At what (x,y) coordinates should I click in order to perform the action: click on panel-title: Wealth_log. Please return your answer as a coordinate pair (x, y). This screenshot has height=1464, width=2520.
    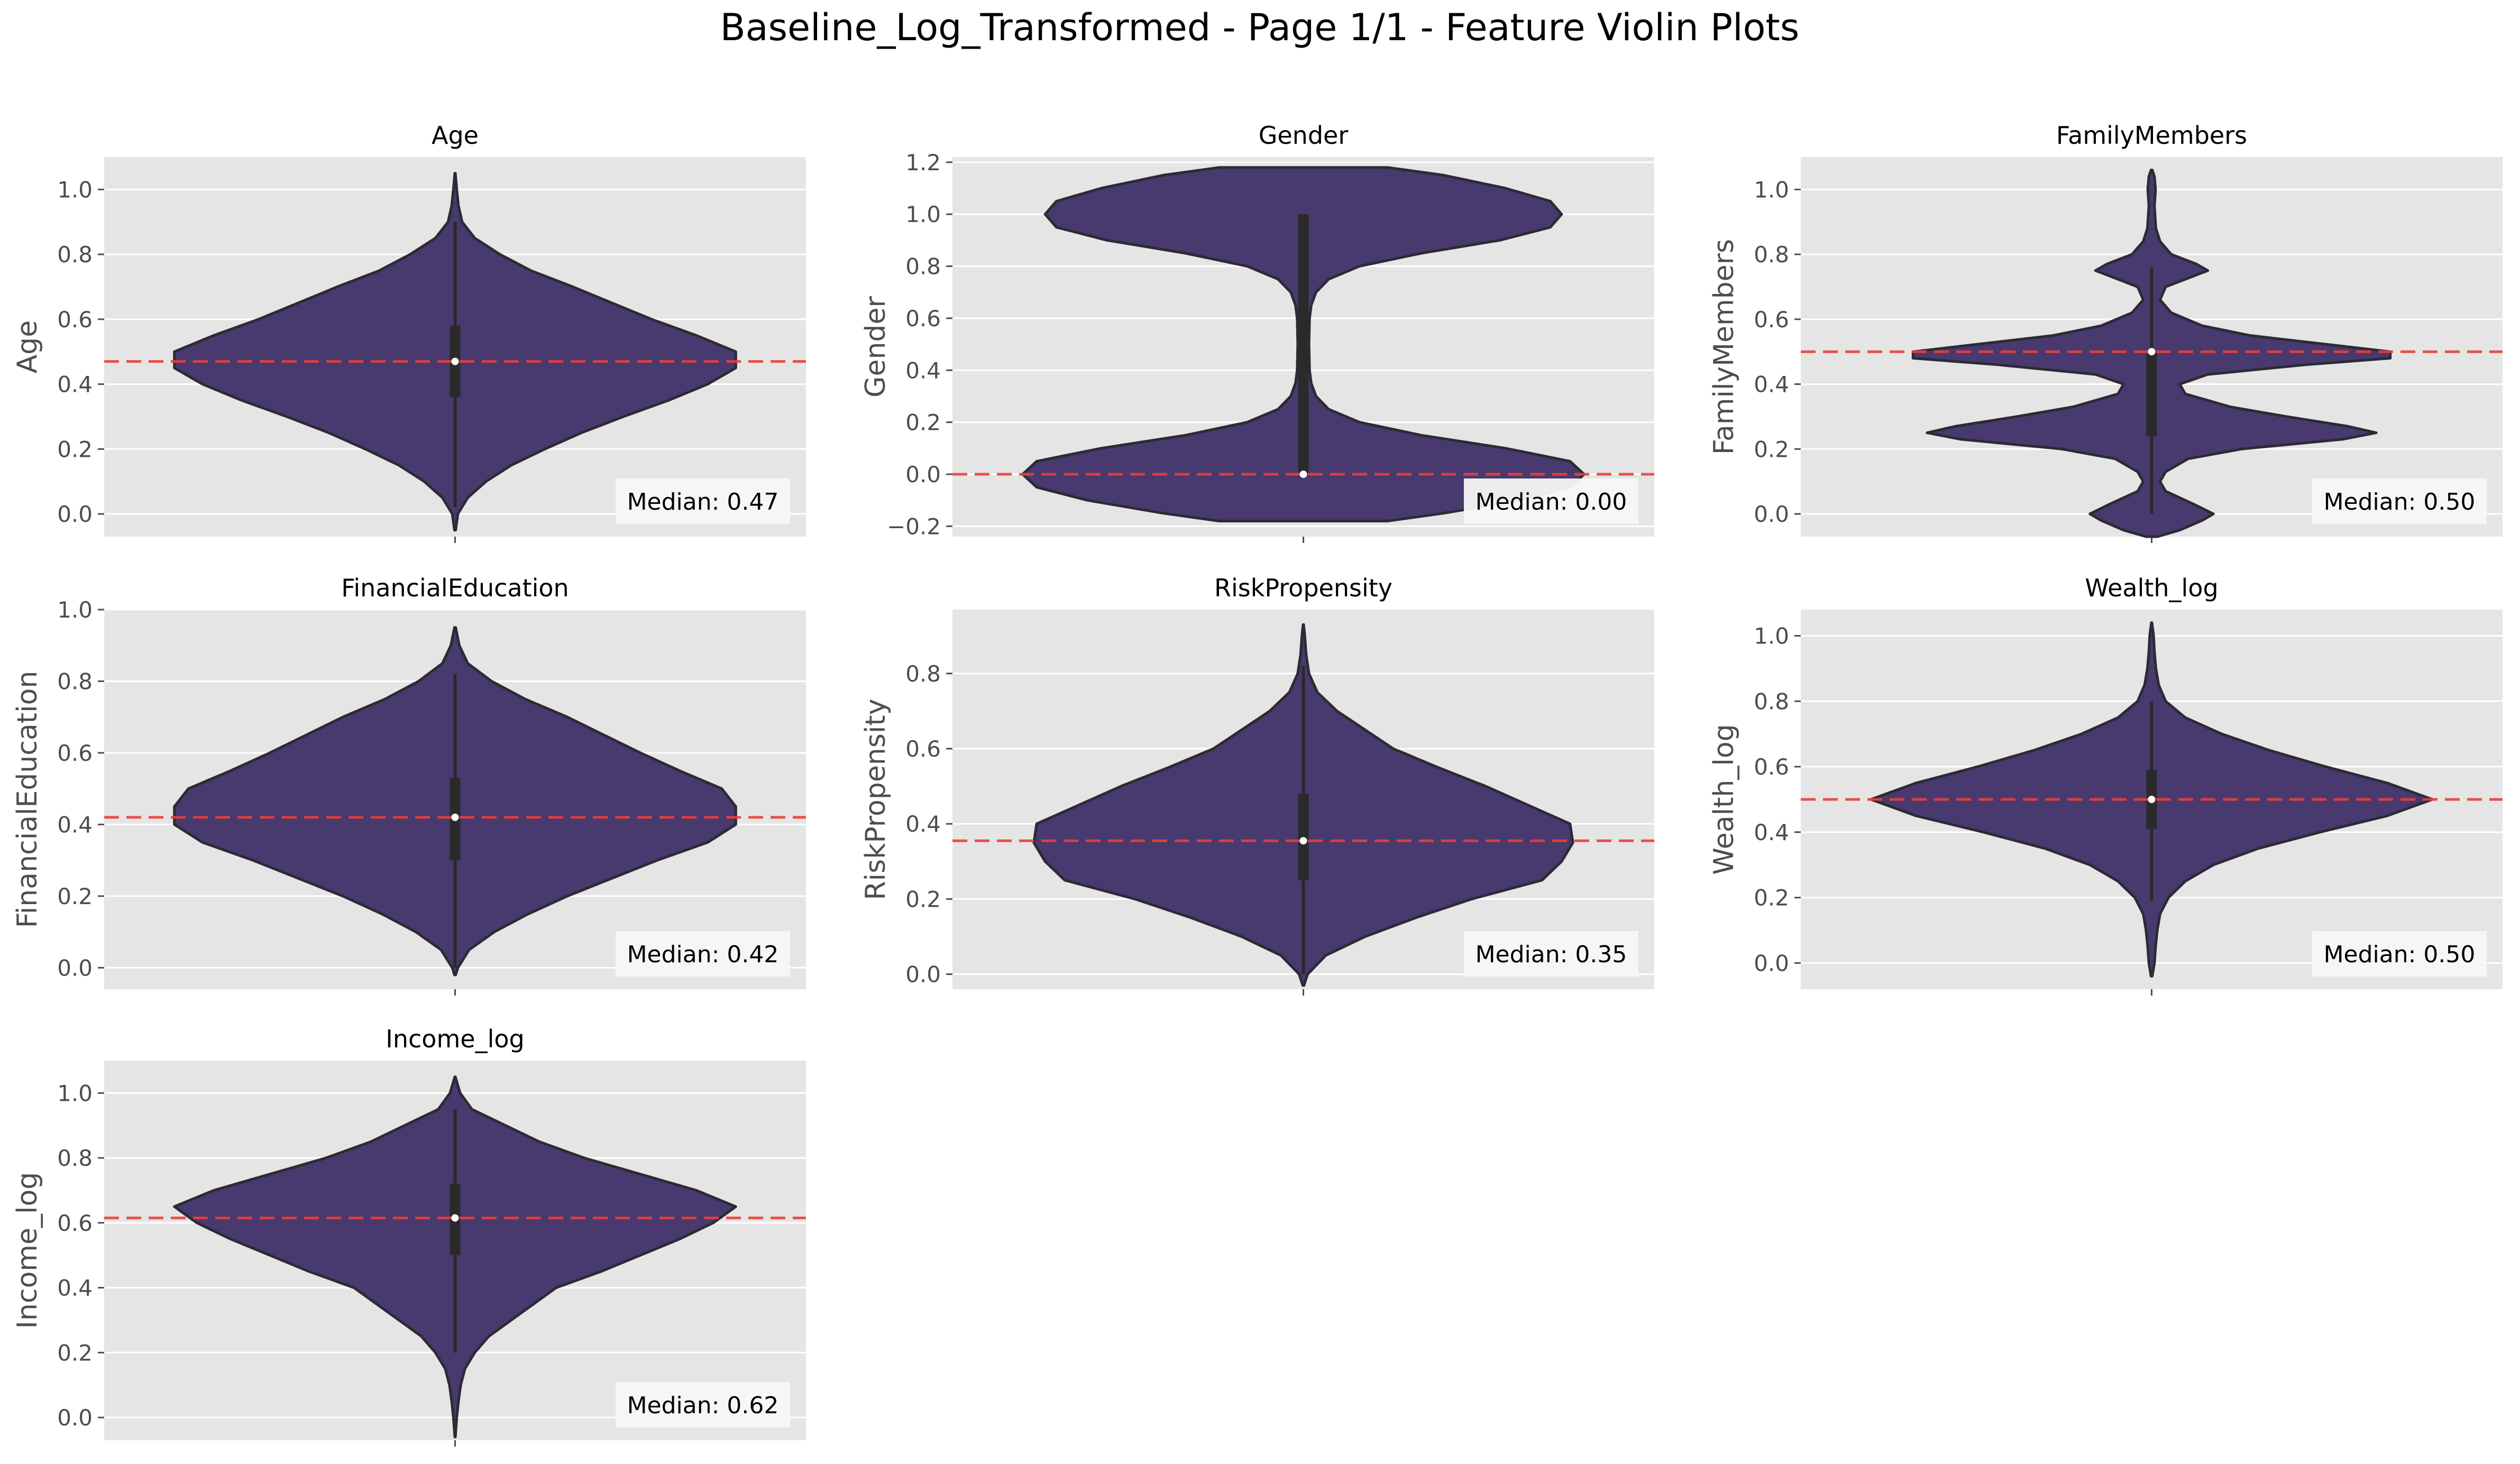
    Looking at the image, I should click on (2151, 588).